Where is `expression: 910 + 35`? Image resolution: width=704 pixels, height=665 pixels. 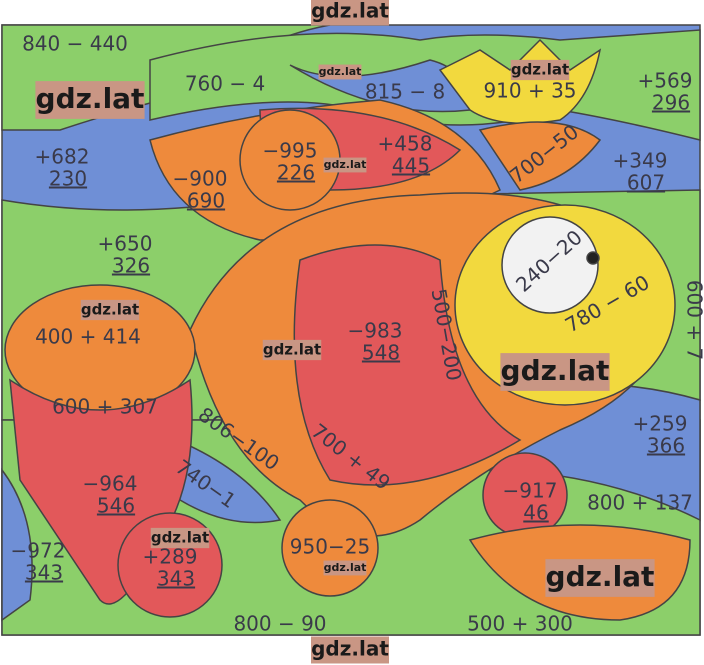
expression: 910 + 35 is located at coordinates (529, 91).